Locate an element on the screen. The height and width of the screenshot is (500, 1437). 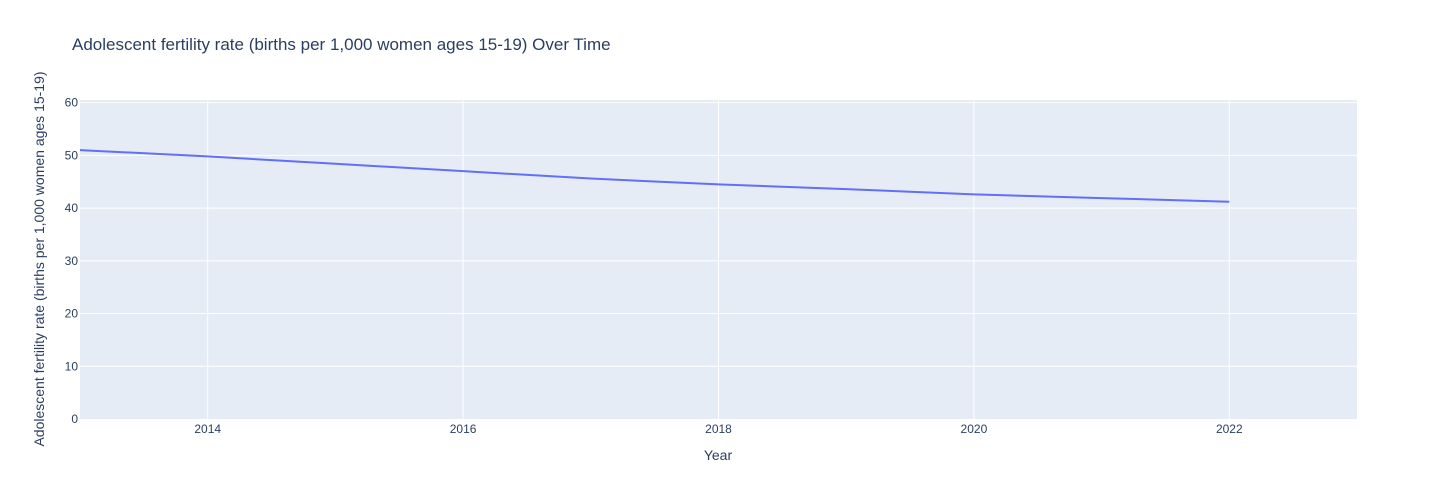
x-tick-label: 2014 is located at coordinates (207, 429).